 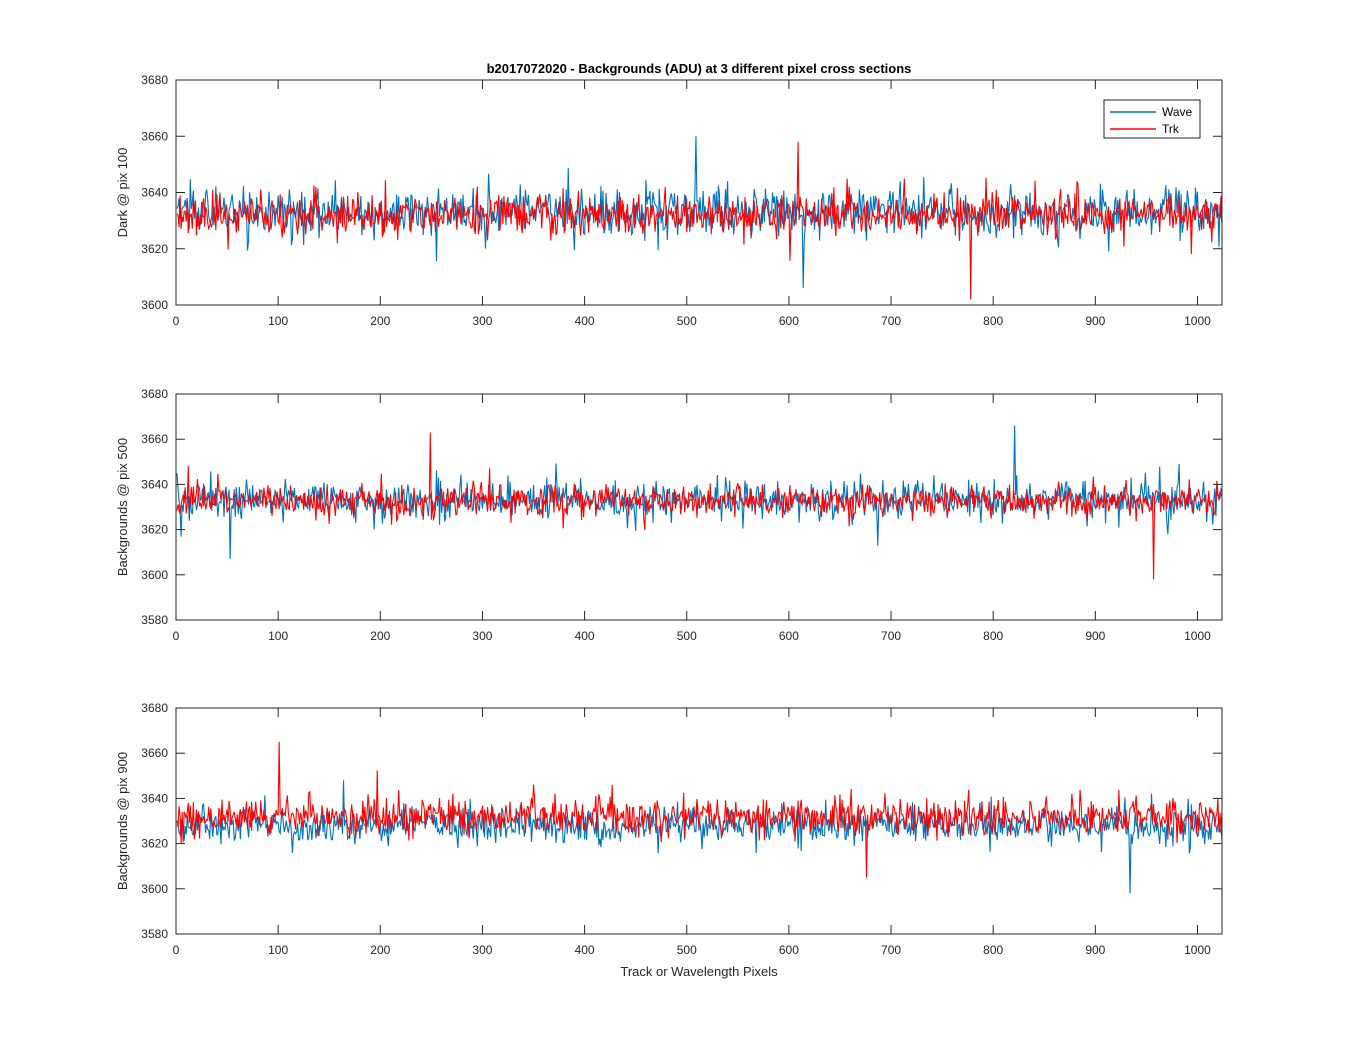 I want to click on x-axis-label: Track or Wavelength Pixels, so click(x=699, y=971).